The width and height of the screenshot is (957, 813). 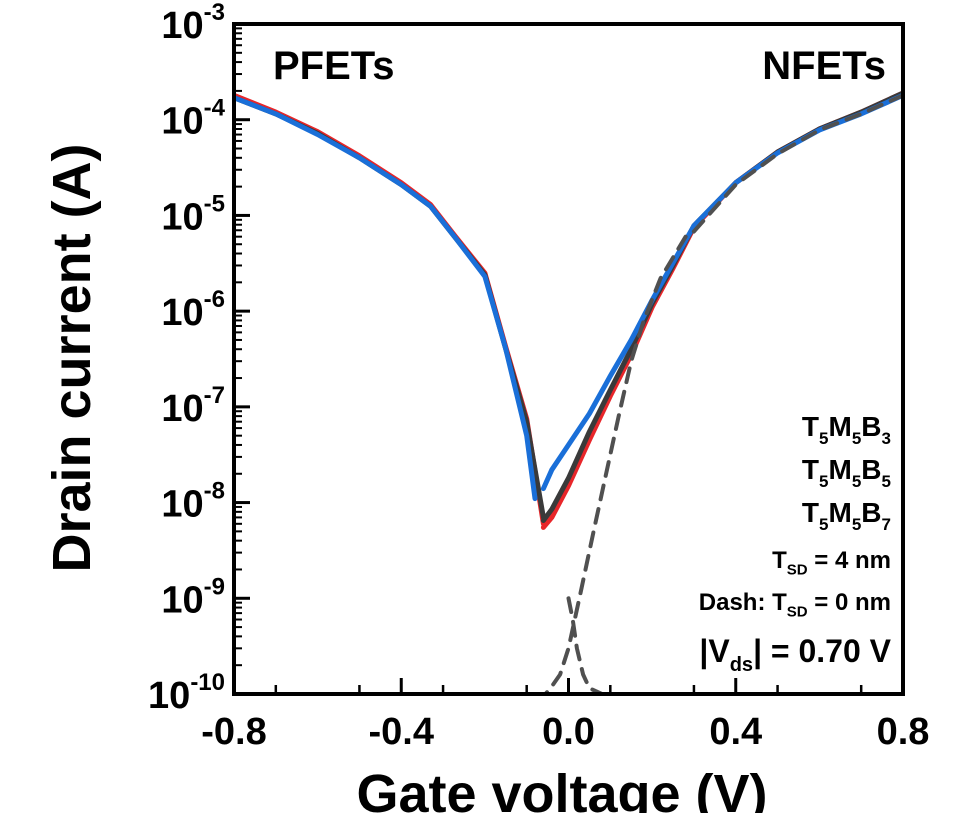 I want to click on y-tick-label: 10⁻¹⁰, so click(x=186, y=693).